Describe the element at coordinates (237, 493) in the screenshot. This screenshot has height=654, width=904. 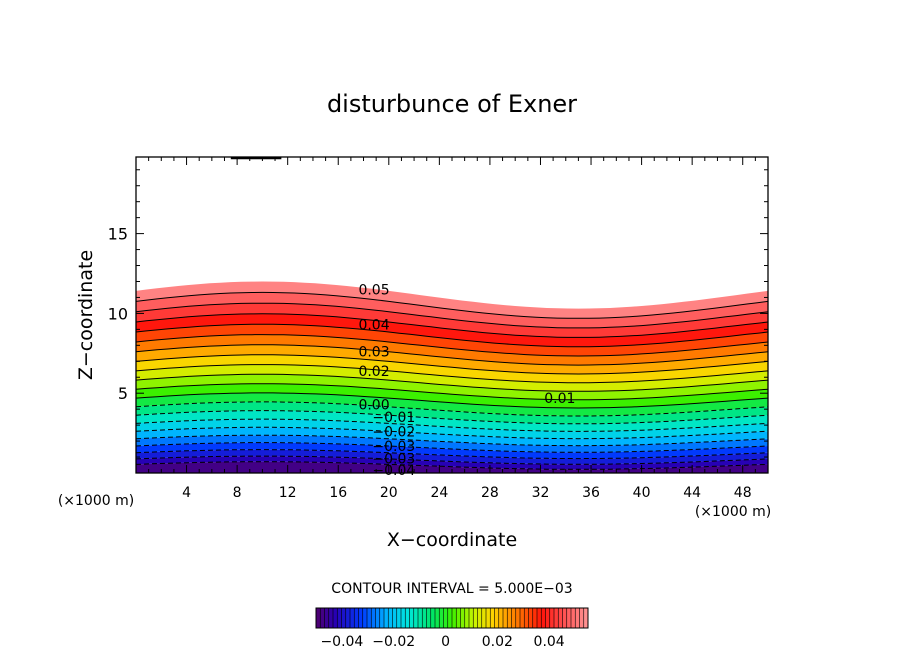
I see `x-tick-label: 8` at that location.